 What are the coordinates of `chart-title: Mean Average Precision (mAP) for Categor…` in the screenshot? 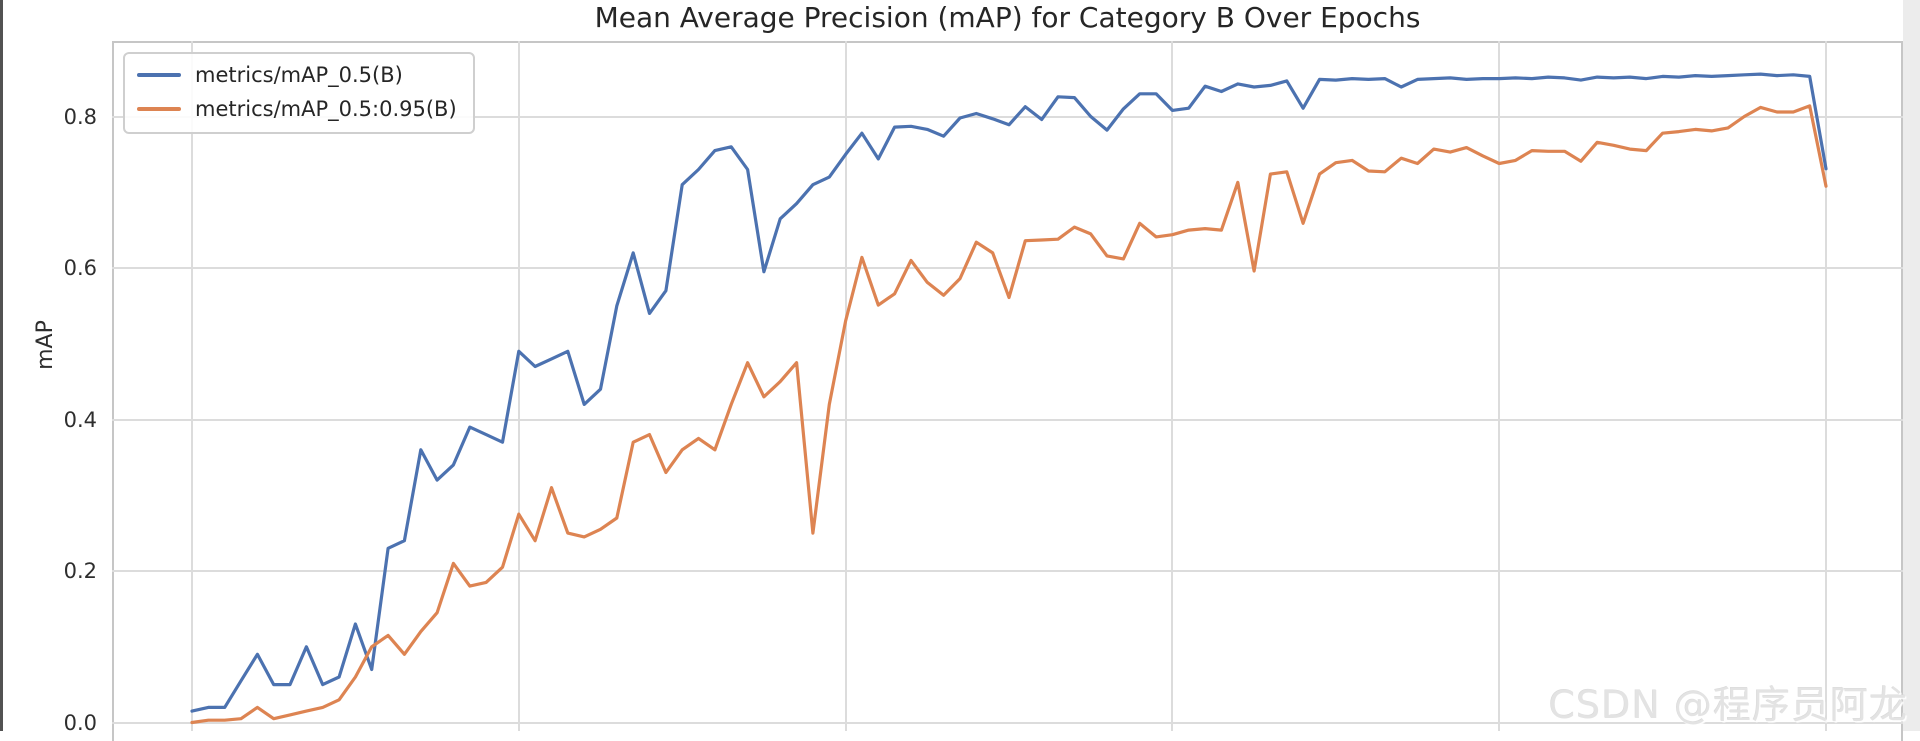 It's located at (1007, 17).